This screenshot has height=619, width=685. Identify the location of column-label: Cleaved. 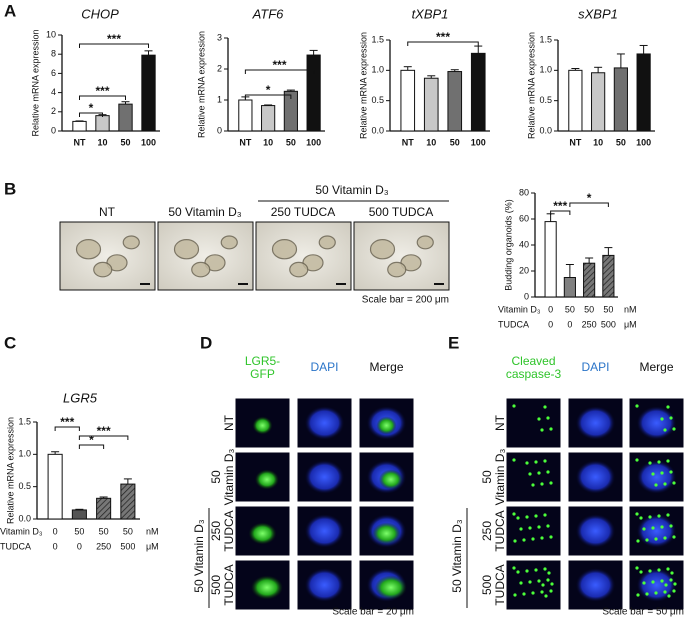
(533, 361).